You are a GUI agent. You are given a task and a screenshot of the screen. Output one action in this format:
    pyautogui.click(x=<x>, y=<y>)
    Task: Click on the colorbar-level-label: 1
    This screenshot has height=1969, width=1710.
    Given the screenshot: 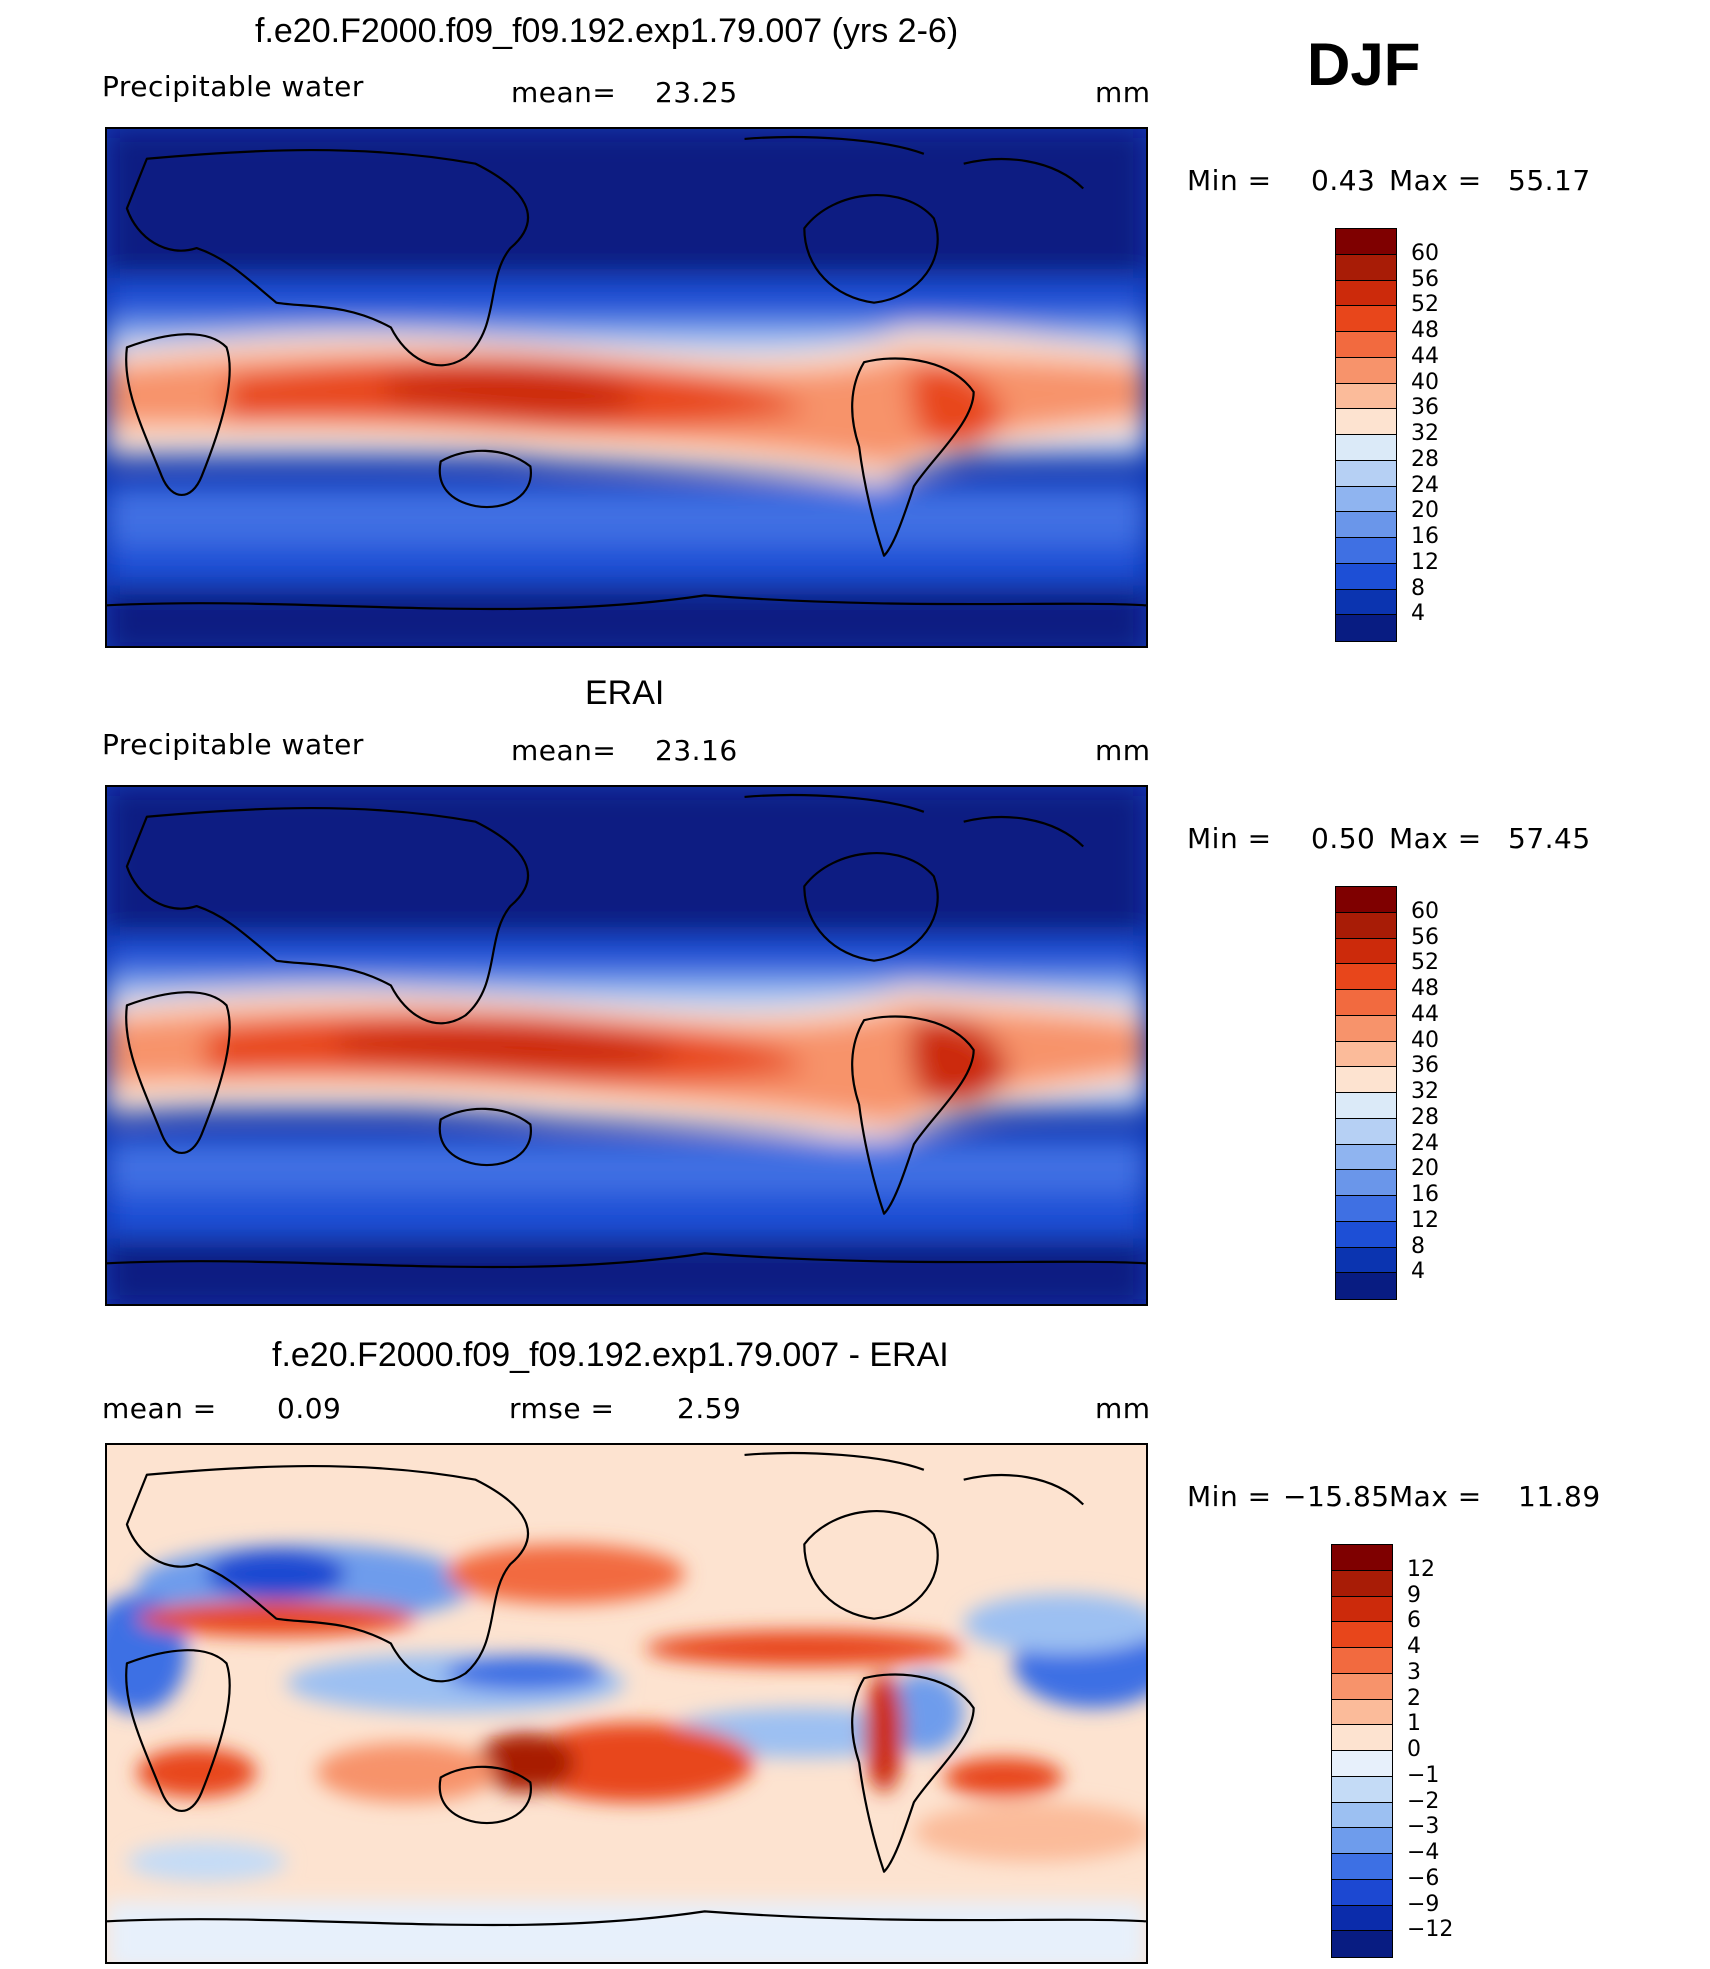 What is the action you would take?
    pyautogui.click(x=1414, y=1724)
    